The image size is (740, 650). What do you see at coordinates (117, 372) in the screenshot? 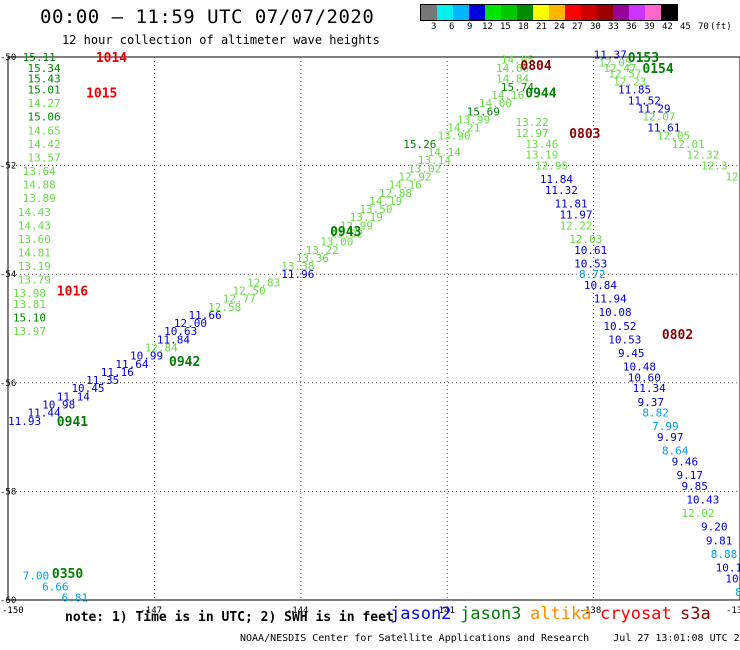
I see `wave-height-value: 11.16` at bounding box center [117, 372].